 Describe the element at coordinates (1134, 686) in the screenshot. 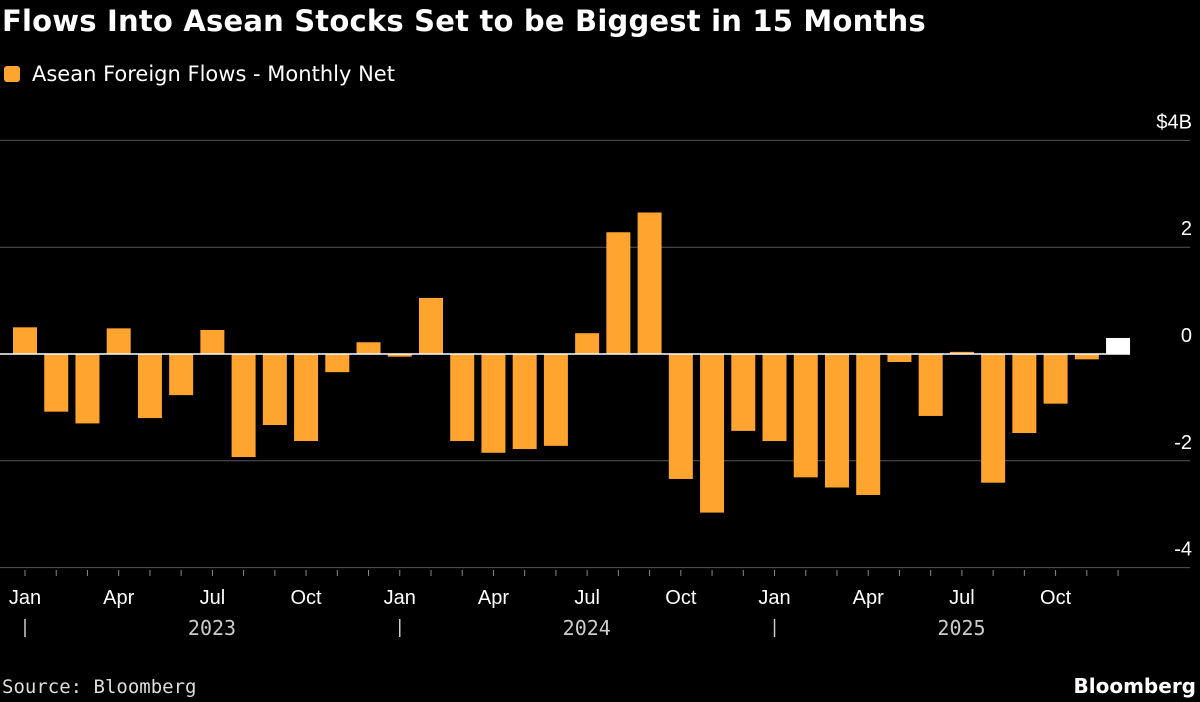

I see `bloomberg-logo: Bloomberg` at that location.